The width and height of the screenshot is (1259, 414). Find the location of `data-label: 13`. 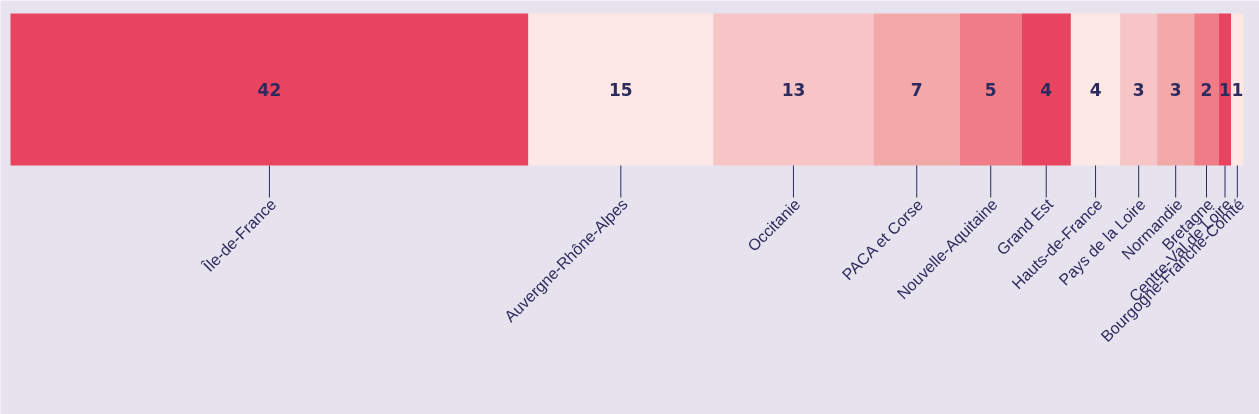

data-label: 13 is located at coordinates (793, 90).